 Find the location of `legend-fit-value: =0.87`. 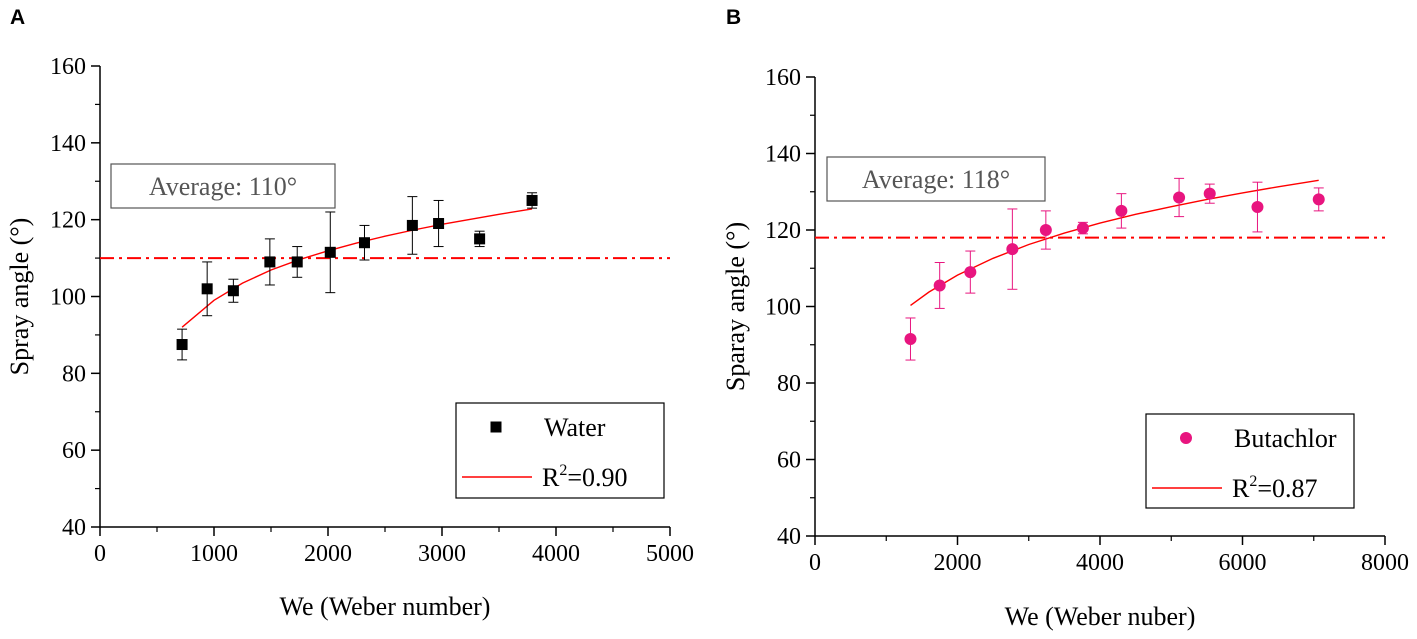

legend-fit-value: =0.87 is located at coordinates (1287, 488).